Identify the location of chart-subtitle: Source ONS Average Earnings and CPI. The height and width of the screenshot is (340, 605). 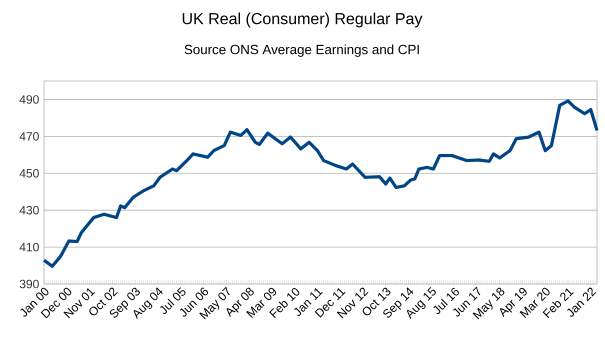
(301, 50).